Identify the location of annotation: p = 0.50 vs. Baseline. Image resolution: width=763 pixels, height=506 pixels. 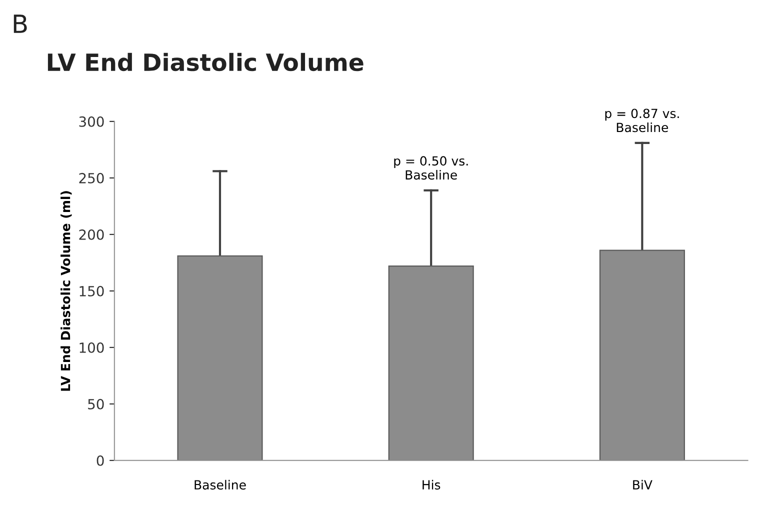
(431, 168).